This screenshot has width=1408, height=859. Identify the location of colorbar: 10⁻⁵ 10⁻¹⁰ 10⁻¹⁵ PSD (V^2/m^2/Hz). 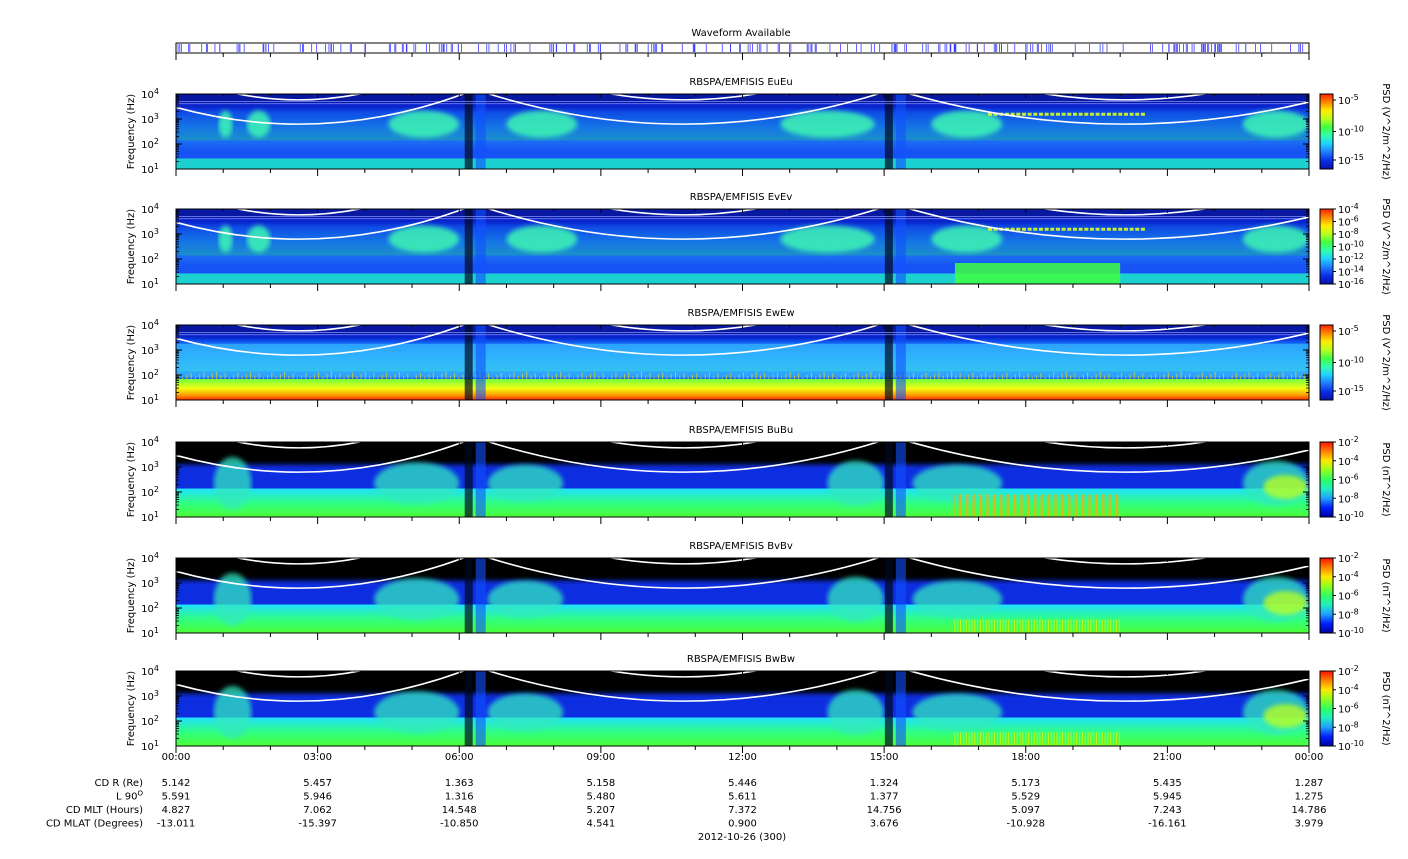
(1355, 131).